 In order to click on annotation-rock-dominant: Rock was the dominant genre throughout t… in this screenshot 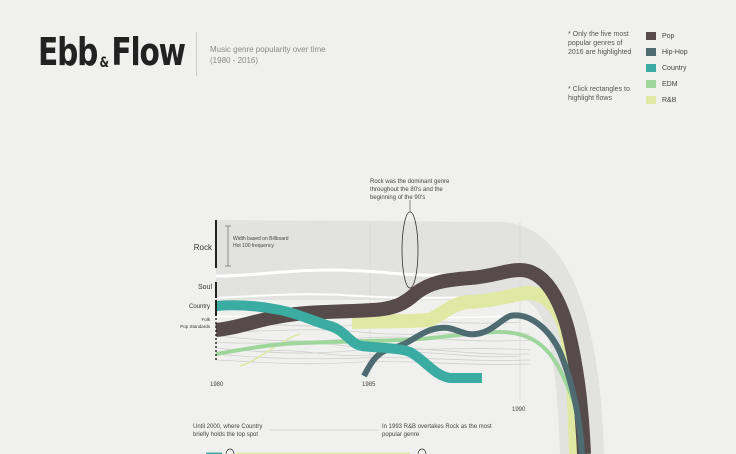, I will do `click(410, 190)`.